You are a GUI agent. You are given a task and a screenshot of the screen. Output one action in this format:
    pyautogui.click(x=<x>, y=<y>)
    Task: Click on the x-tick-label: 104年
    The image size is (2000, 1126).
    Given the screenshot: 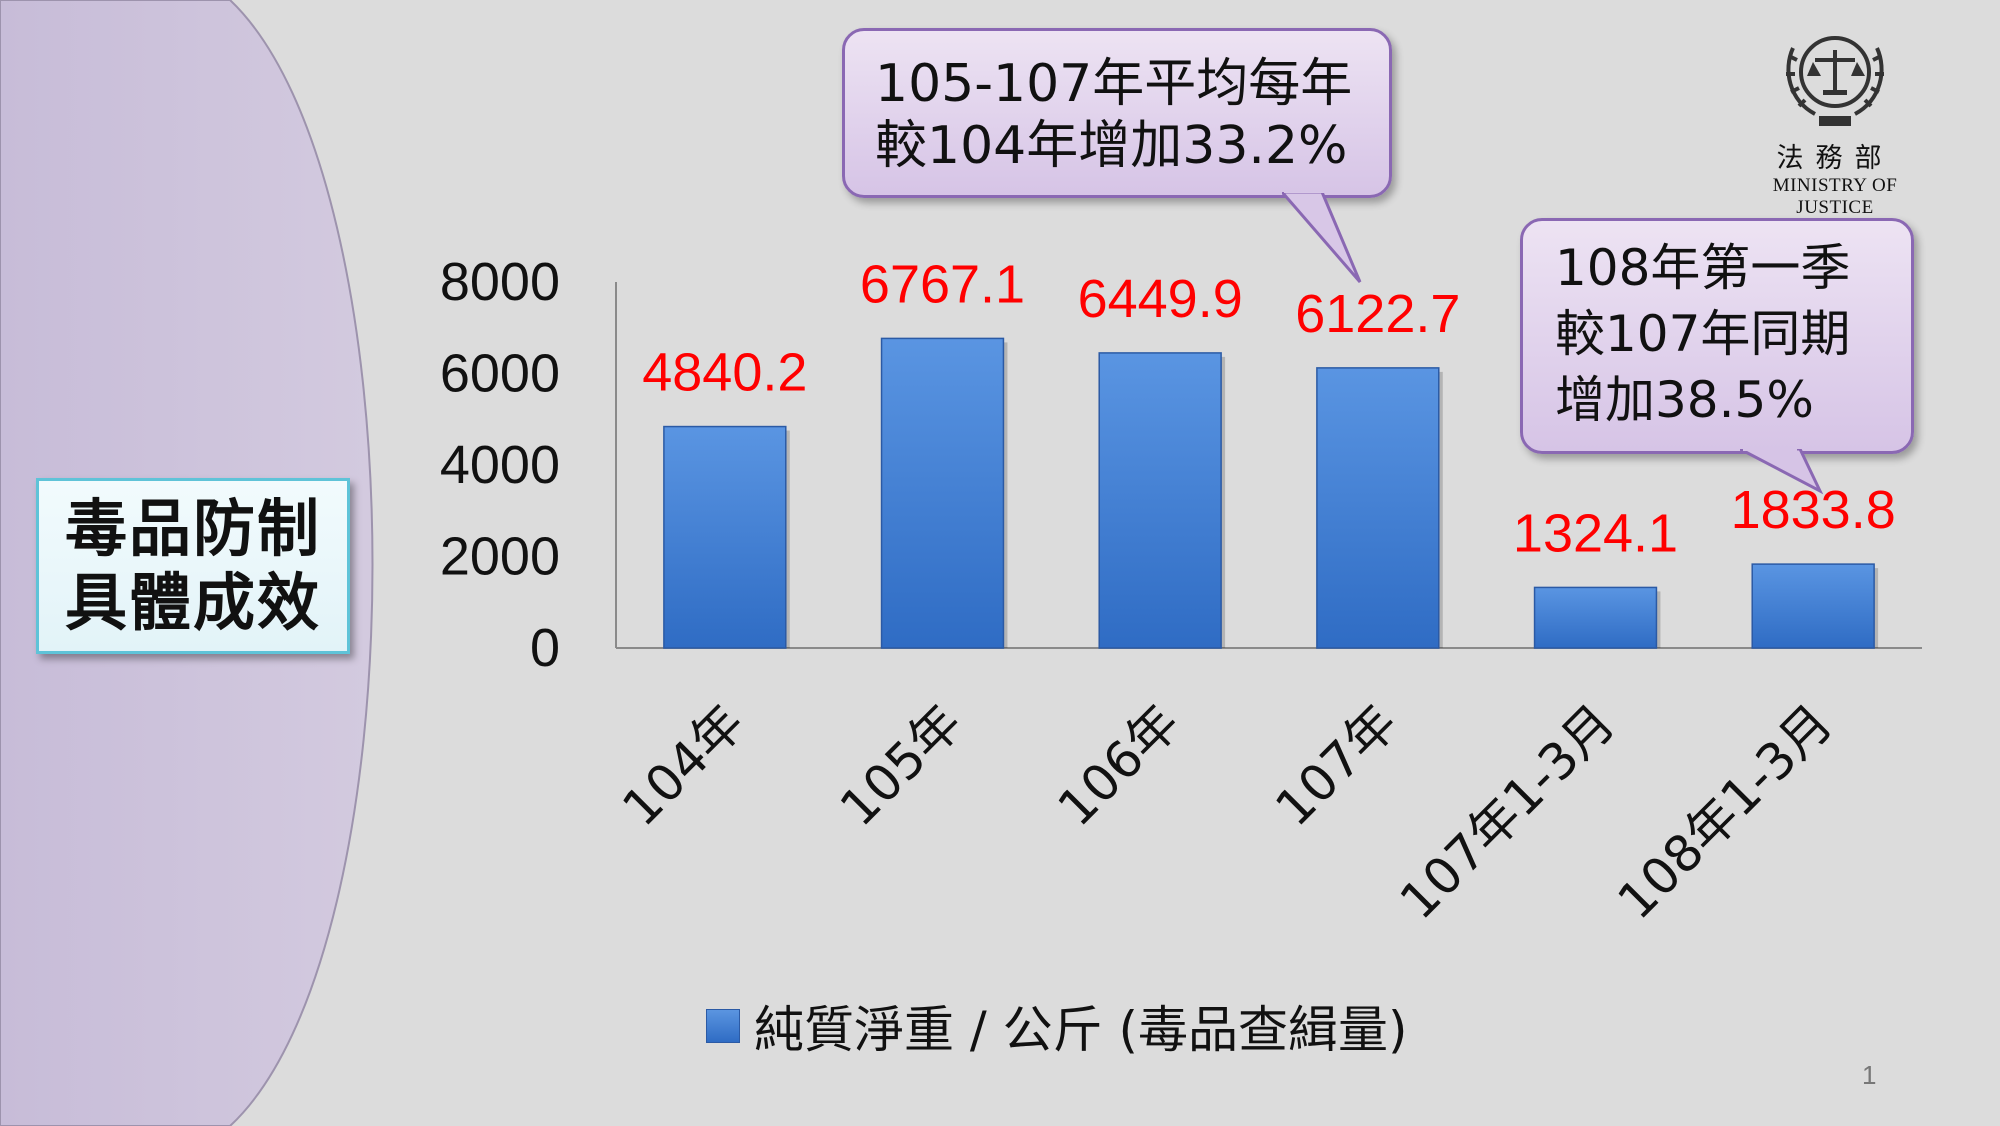 What is the action you would take?
    pyautogui.click(x=683, y=765)
    